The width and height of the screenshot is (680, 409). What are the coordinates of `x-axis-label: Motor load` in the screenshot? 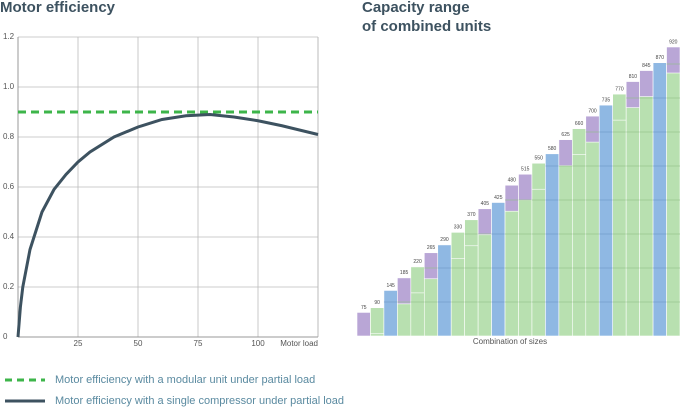 It's located at (299, 343).